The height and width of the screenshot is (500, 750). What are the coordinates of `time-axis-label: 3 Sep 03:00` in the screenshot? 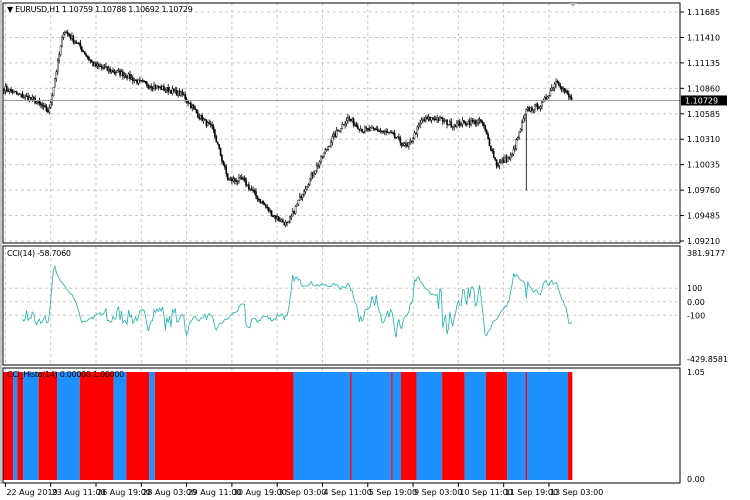 It's located at (302, 492).